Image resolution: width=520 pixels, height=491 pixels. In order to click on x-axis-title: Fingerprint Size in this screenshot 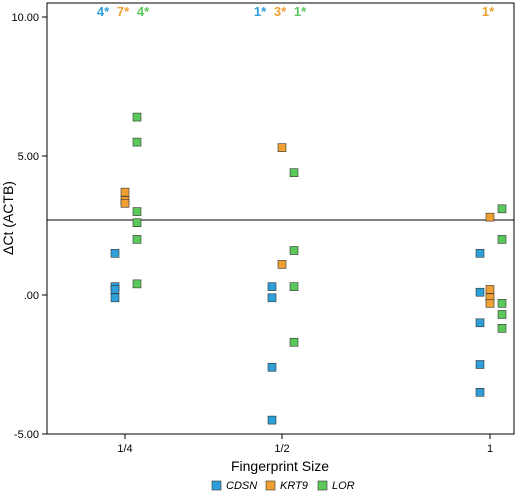, I will do `click(280, 466)`.